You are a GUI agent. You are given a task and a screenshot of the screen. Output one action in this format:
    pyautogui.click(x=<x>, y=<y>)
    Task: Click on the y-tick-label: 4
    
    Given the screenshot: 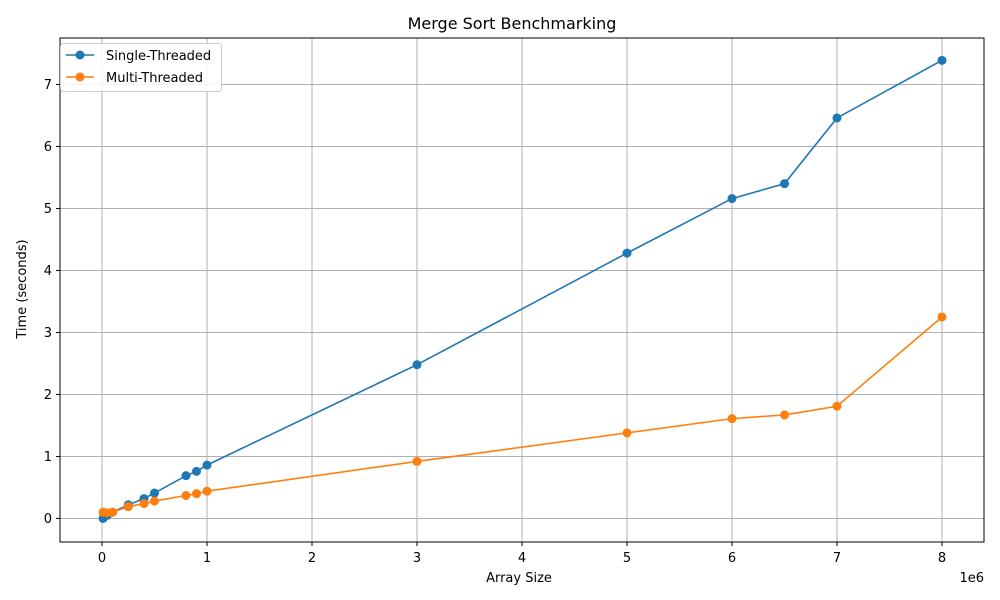 What is the action you would take?
    pyautogui.click(x=48, y=271)
    